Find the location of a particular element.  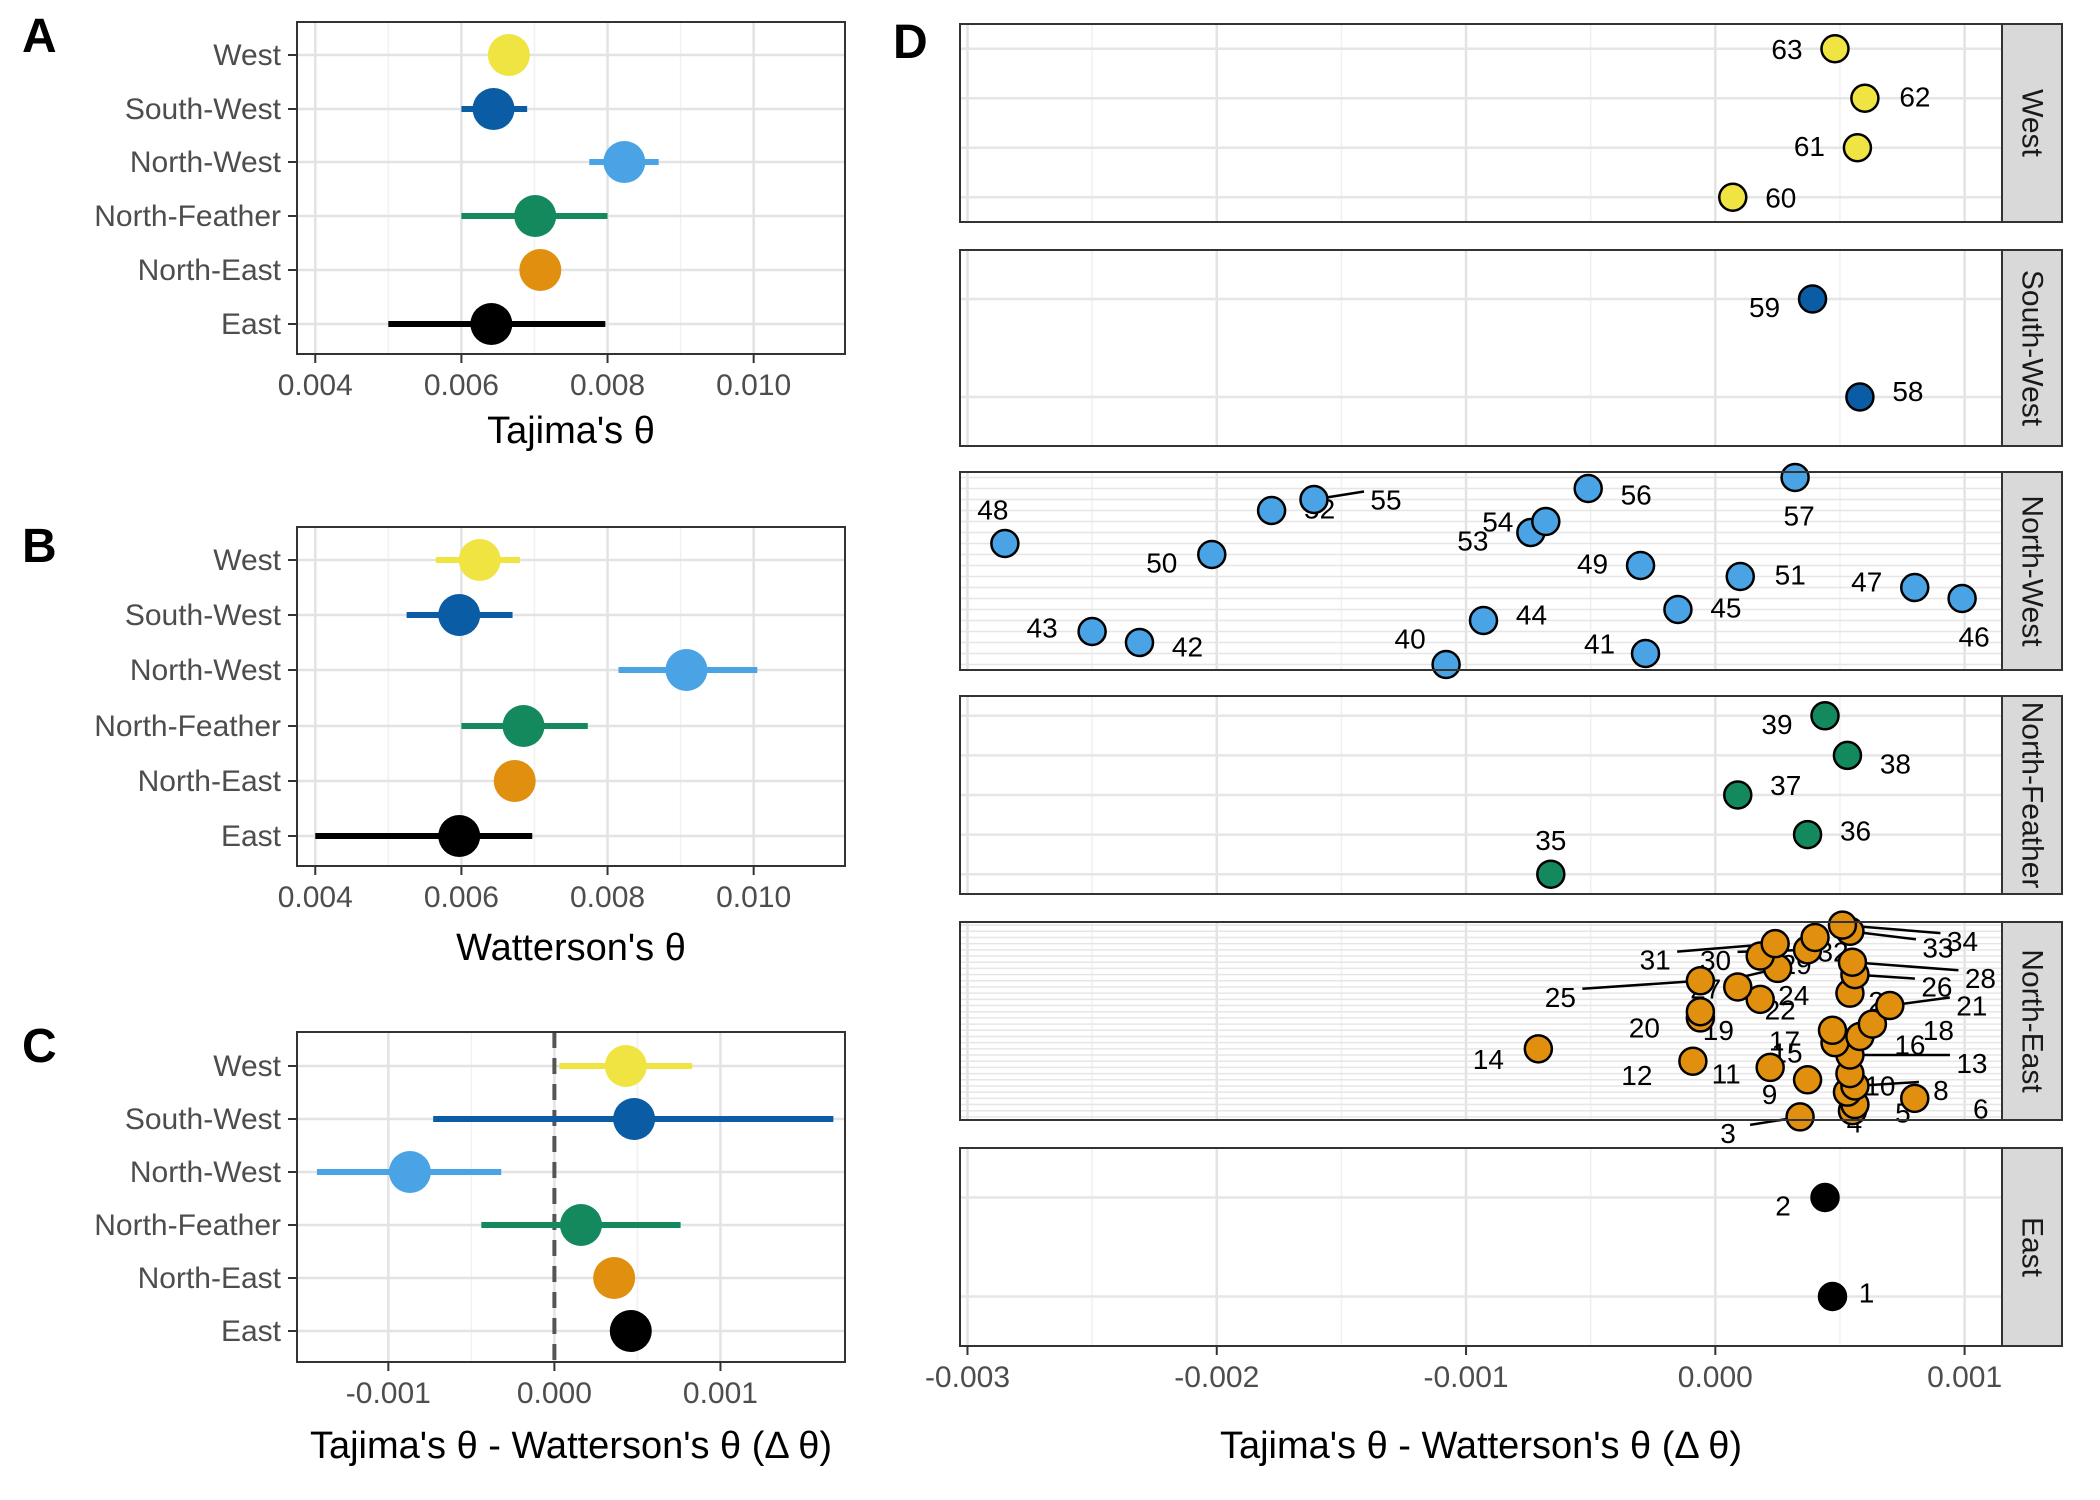

sample-label: 45 is located at coordinates (1725, 608).